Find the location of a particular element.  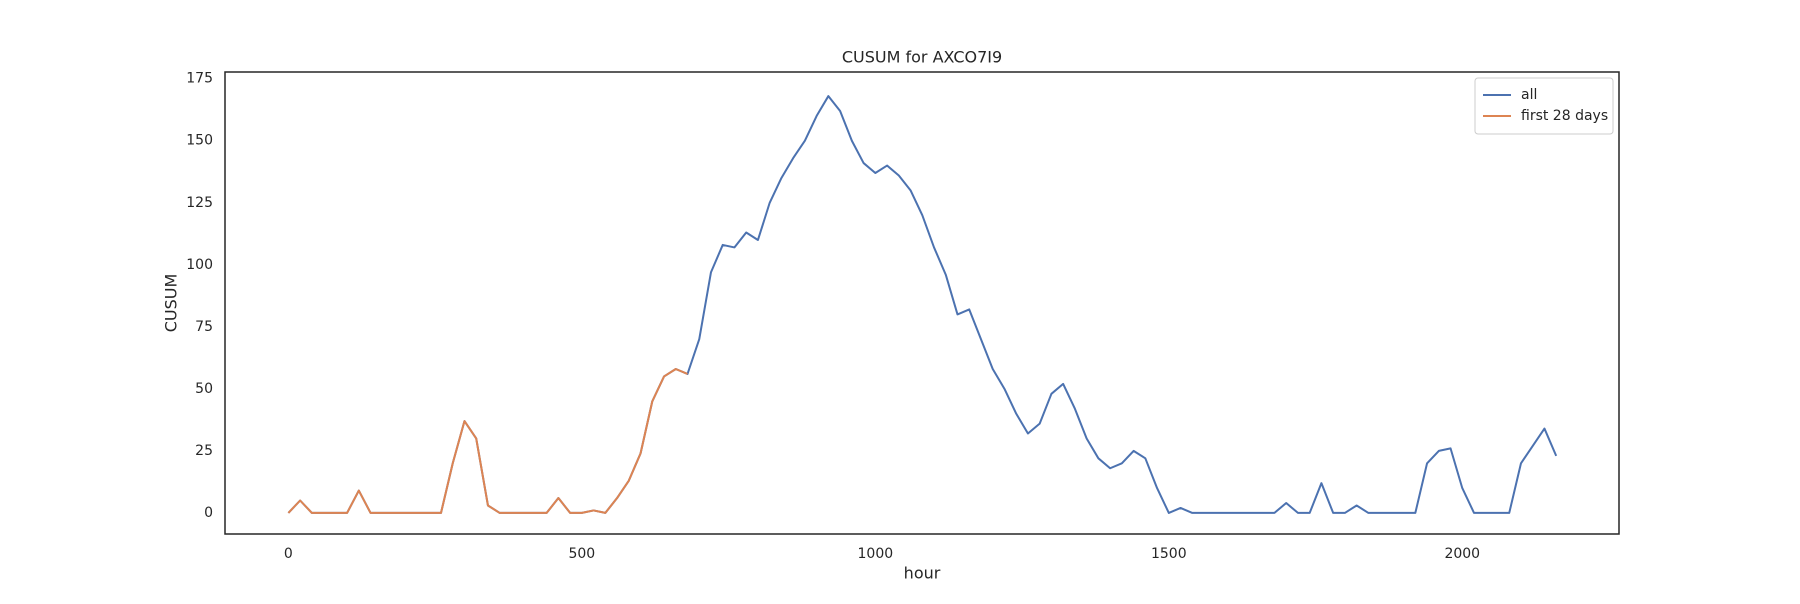

legend-box is located at coordinates (1544, 106).